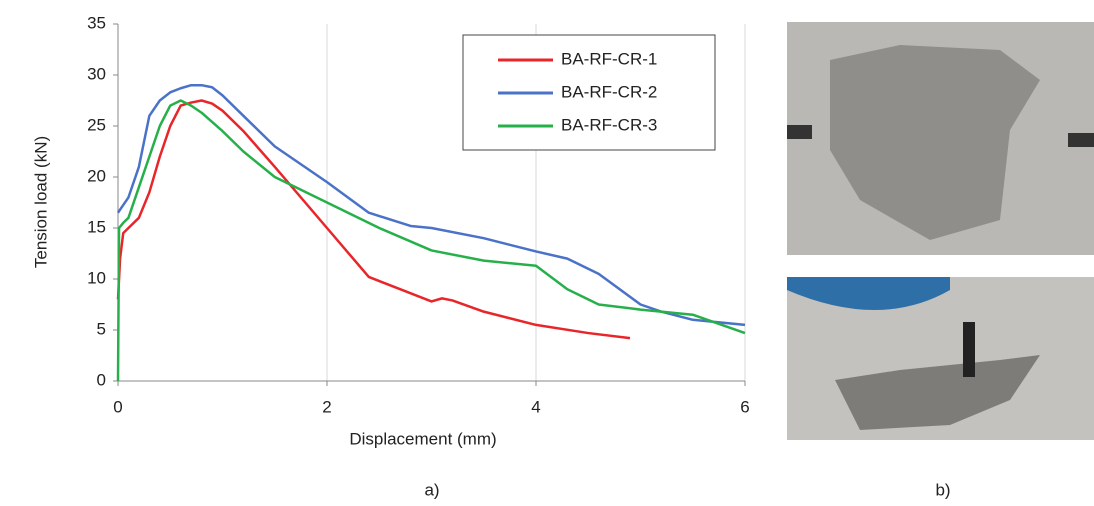 This screenshot has height=506, width=1094. What do you see at coordinates (609, 58) in the screenshot?
I see `legend-label: BA-RF-CR-1` at bounding box center [609, 58].